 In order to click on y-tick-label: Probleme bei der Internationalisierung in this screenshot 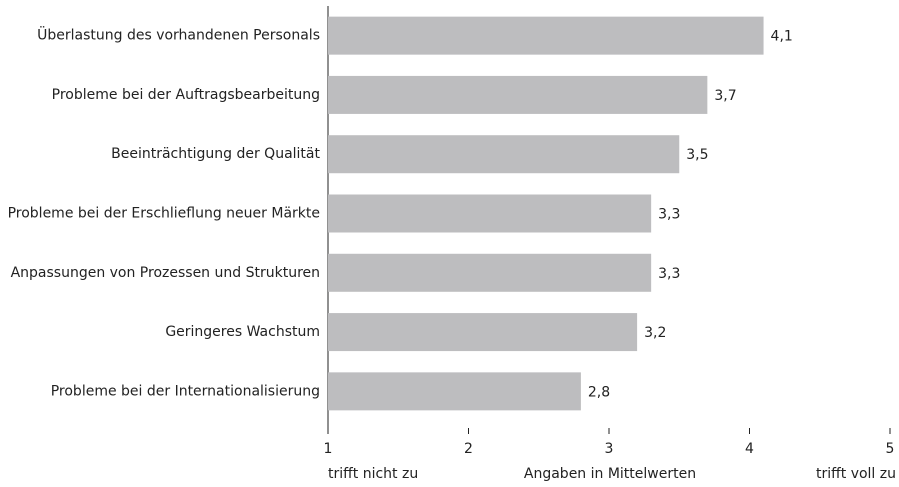, I will do `click(185, 391)`.